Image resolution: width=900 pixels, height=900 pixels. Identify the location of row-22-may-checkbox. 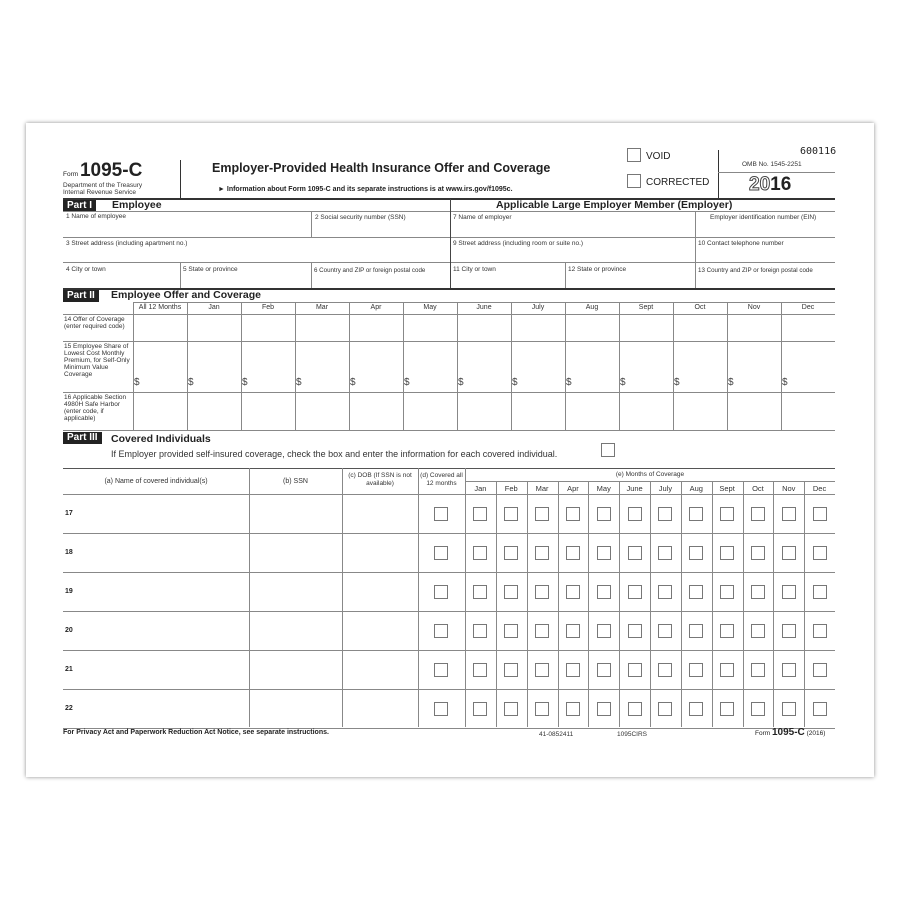
(603, 709).